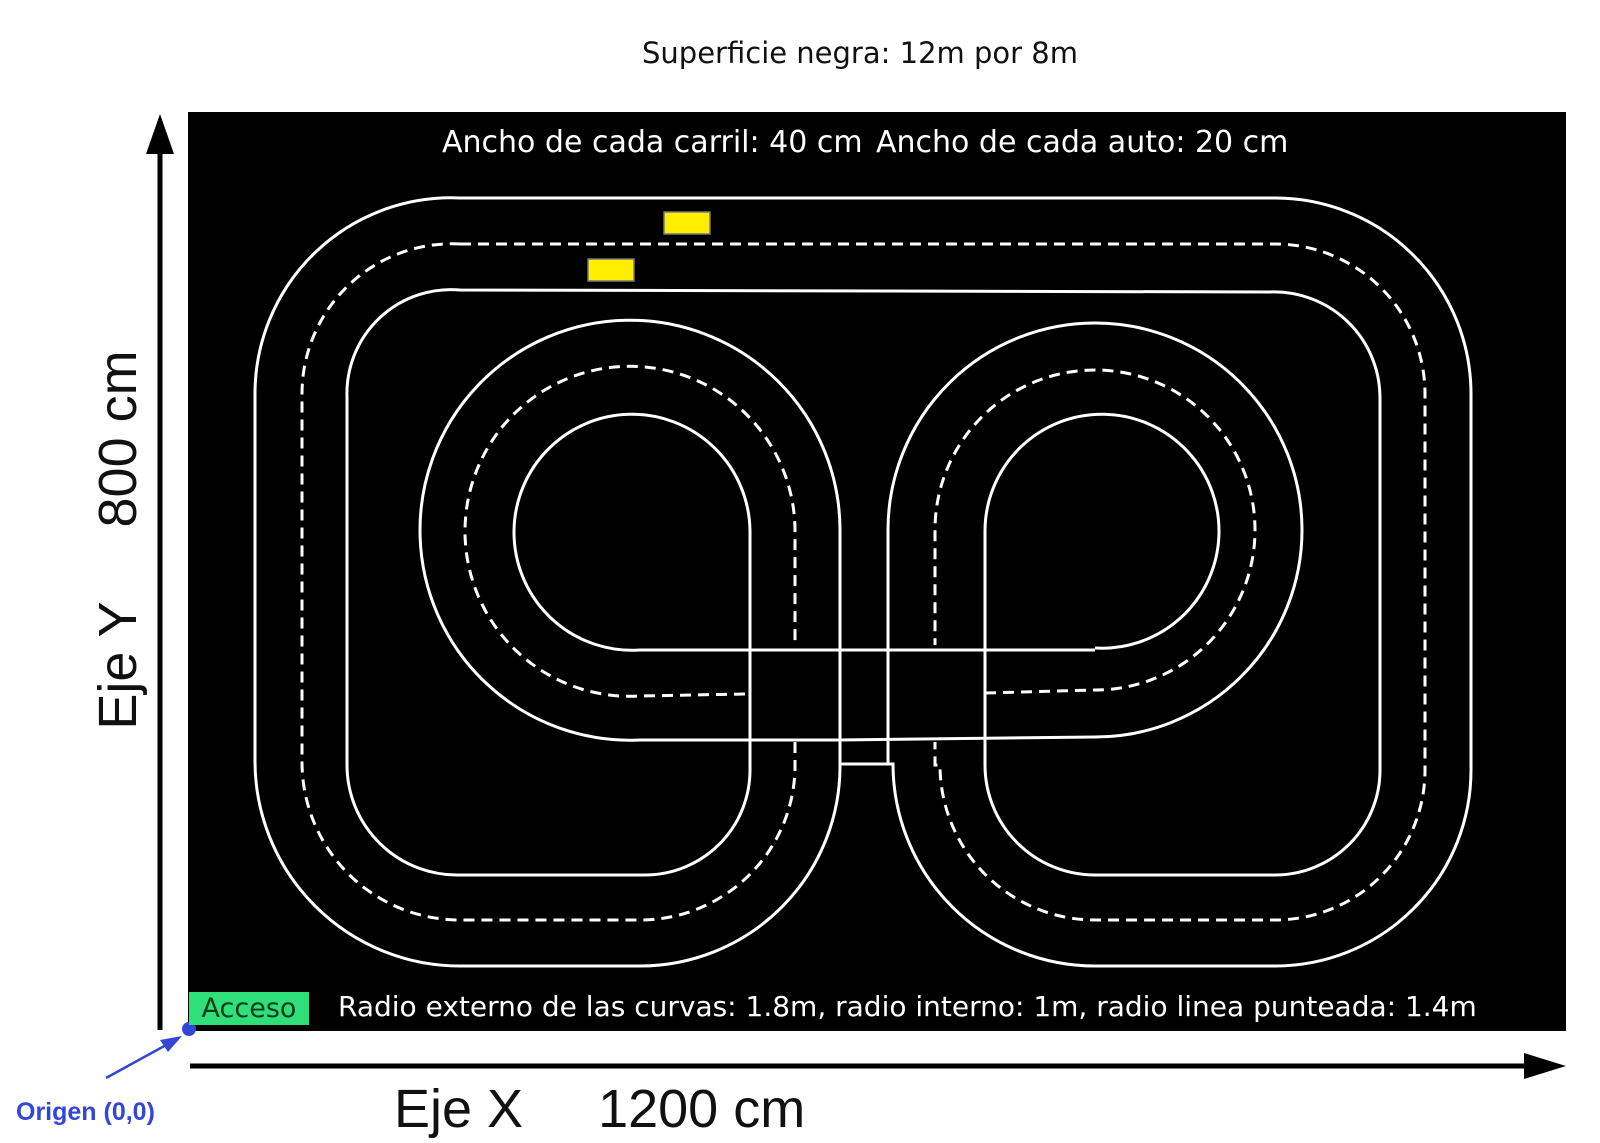 This screenshot has width=1600, height=1143. I want to click on origin-pointer-line, so click(137, 1061).